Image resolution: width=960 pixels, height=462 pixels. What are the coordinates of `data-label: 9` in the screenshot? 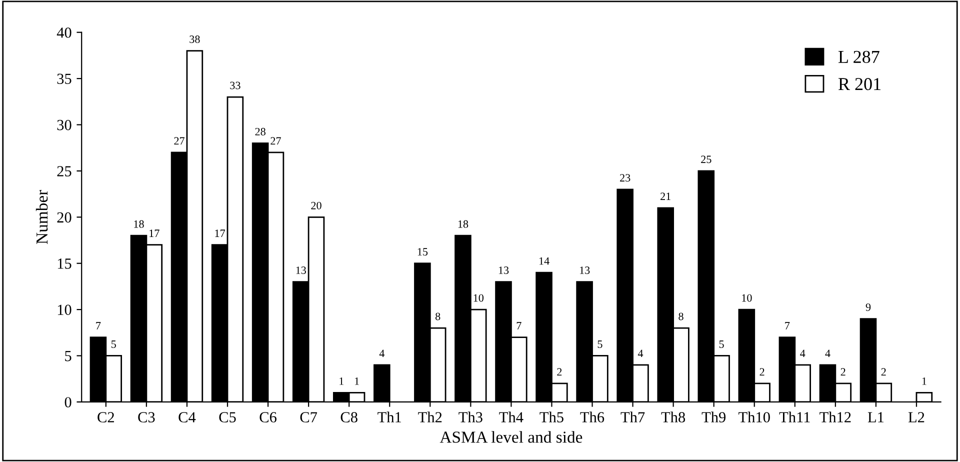 It's located at (868, 307).